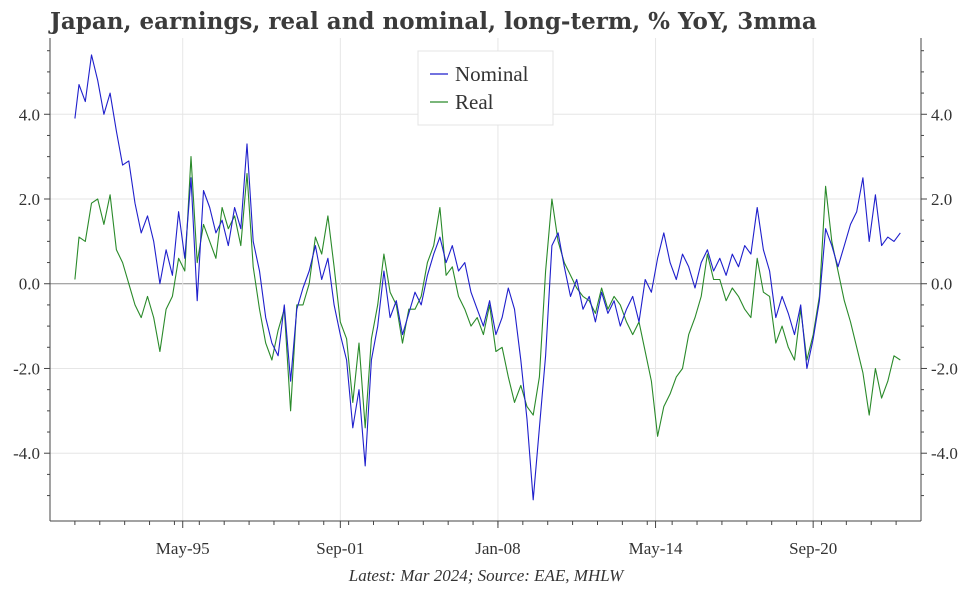  What do you see at coordinates (941, 284) in the screenshot?
I see `y-tick-label-right: 0.0` at bounding box center [941, 284].